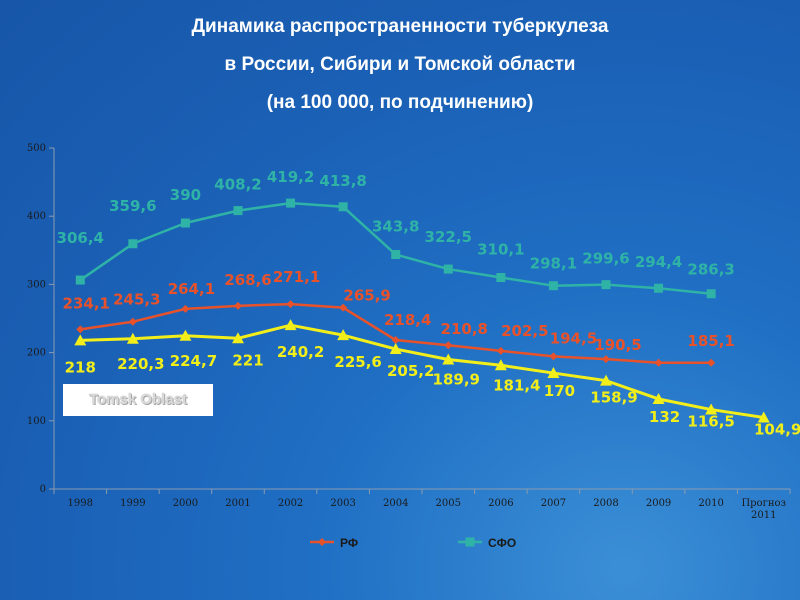  Describe the element at coordinates (605, 259) in the screenshot. I see `data-label-series-1: 299,6` at that location.